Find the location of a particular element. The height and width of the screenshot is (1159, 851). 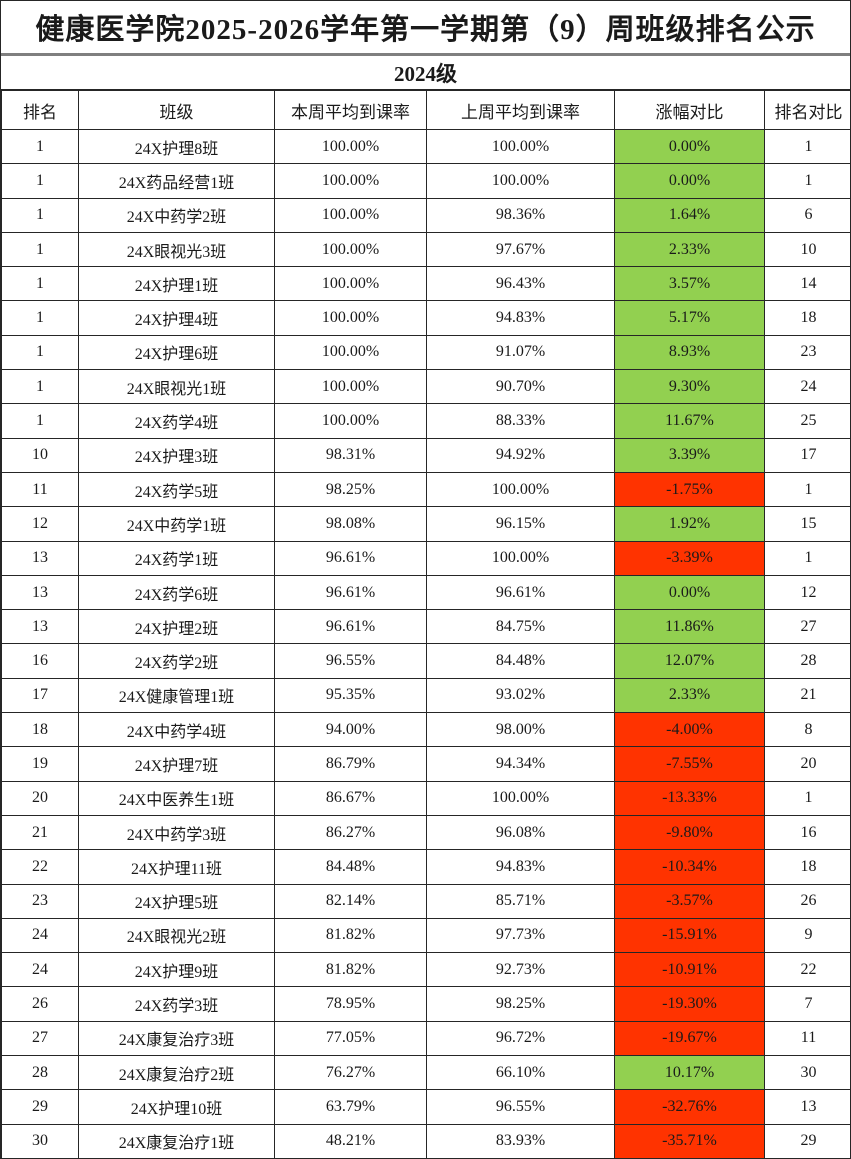

page-title: 健康医学院2025-2026学年第一学期第（9）周班级排名公示 is located at coordinates (425, 28).